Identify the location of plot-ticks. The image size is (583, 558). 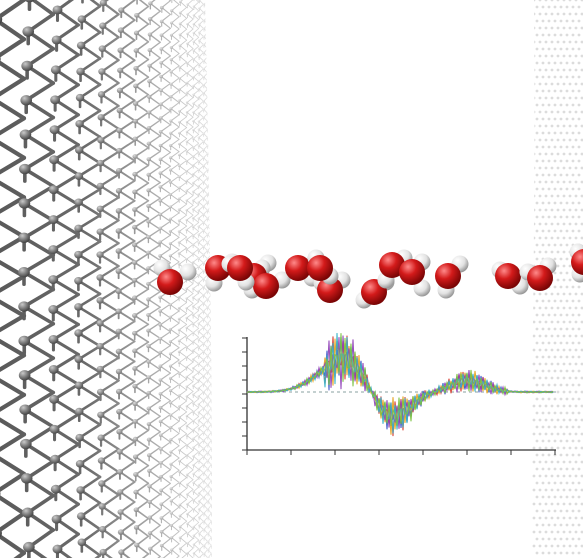
(399, 396).